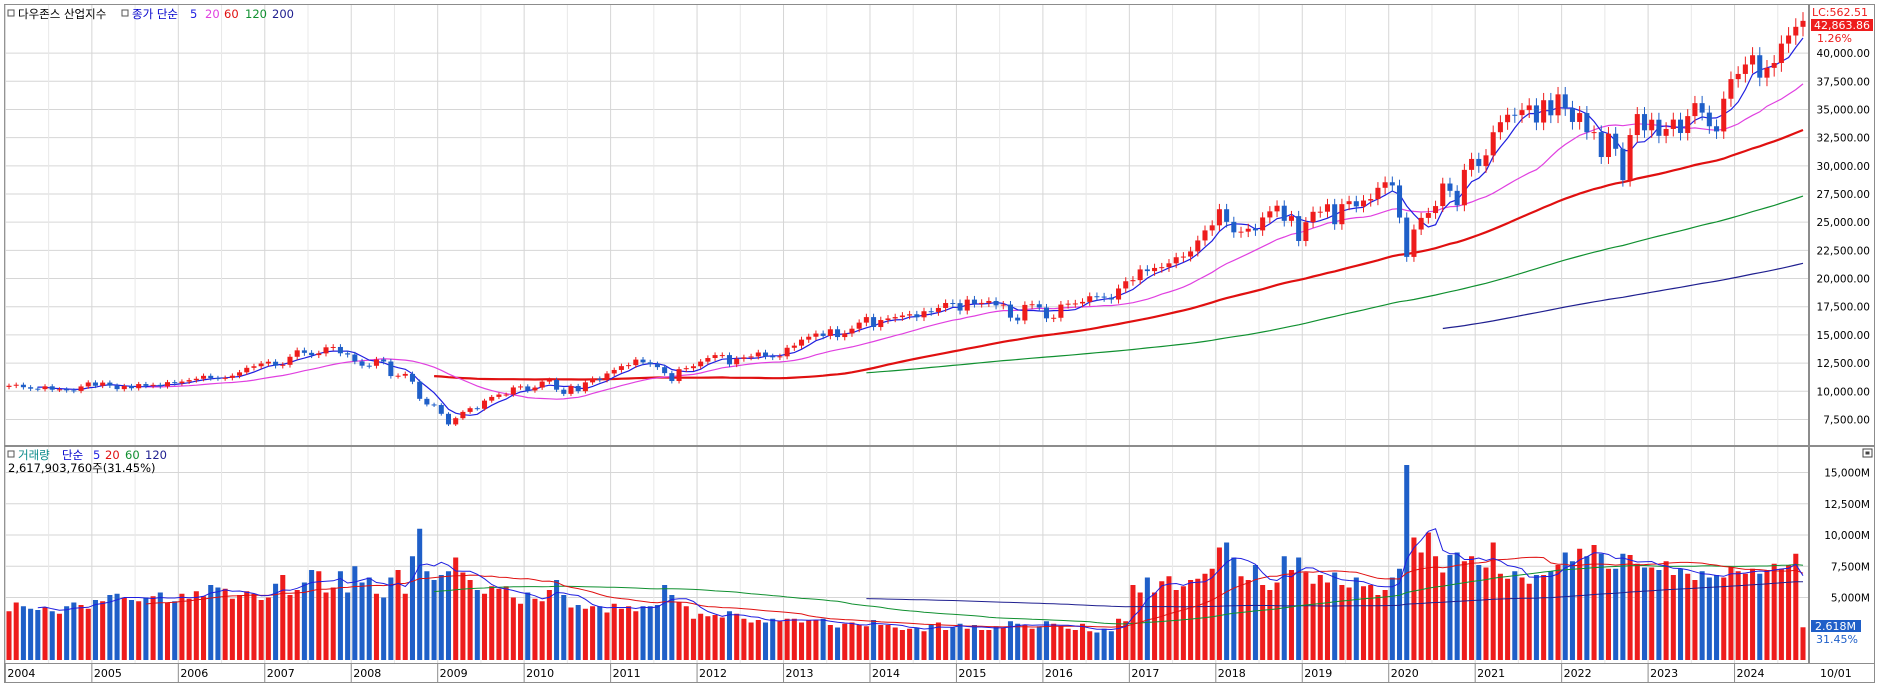 This screenshot has height=687, width=1879. Describe the element at coordinates (212, 14) in the screenshot. I see `ma20-legend: 20` at that location.